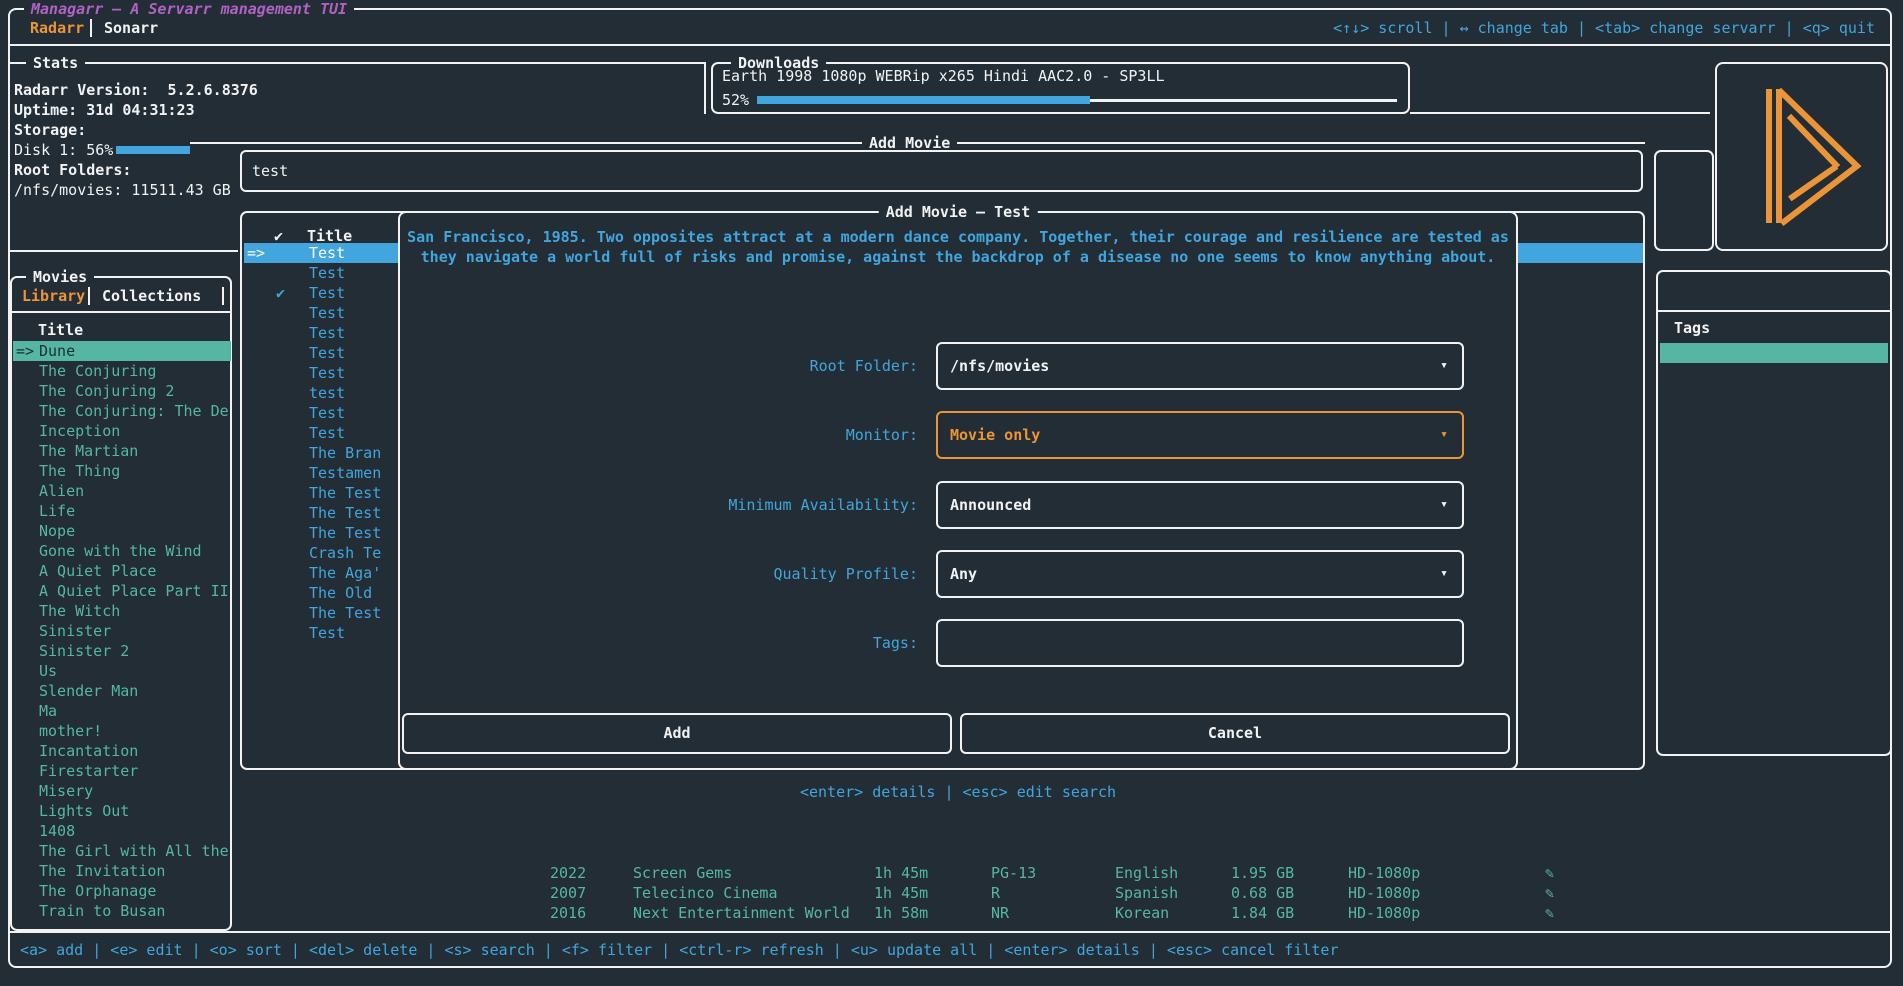 The height and width of the screenshot is (986, 1903). Describe the element at coordinates (895, 643) in the screenshot. I see `tags-label: Tags:` at that location.